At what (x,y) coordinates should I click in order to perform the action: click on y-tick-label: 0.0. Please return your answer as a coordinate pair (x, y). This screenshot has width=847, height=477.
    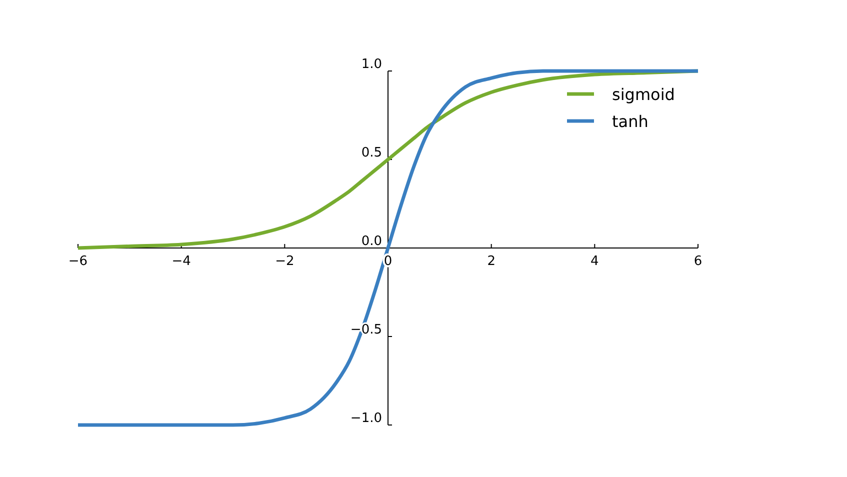
    Looking at the image, I should click on (371, 241).